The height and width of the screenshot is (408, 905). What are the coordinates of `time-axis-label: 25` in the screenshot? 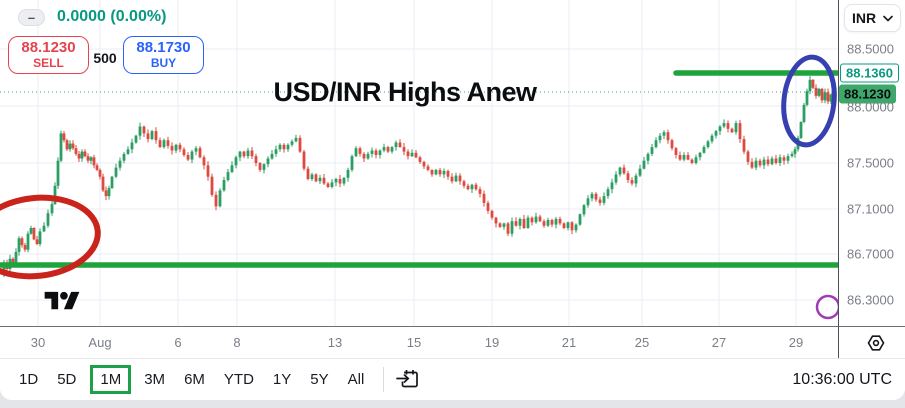 It's located at (642, 342).